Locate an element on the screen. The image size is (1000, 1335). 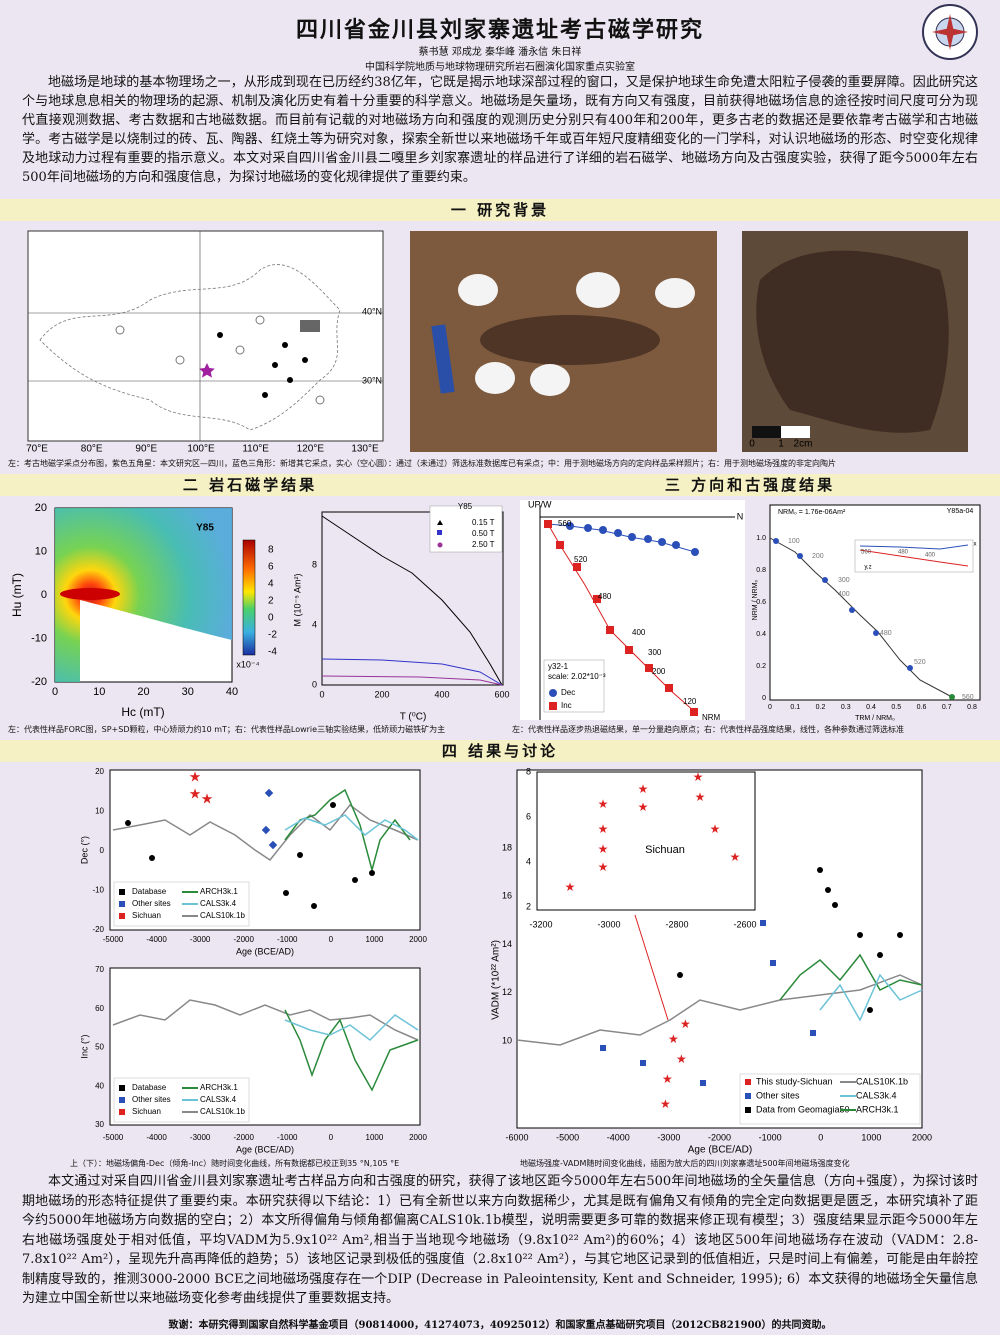
x-tick-label: 0 is located at coordinates (321, 694).